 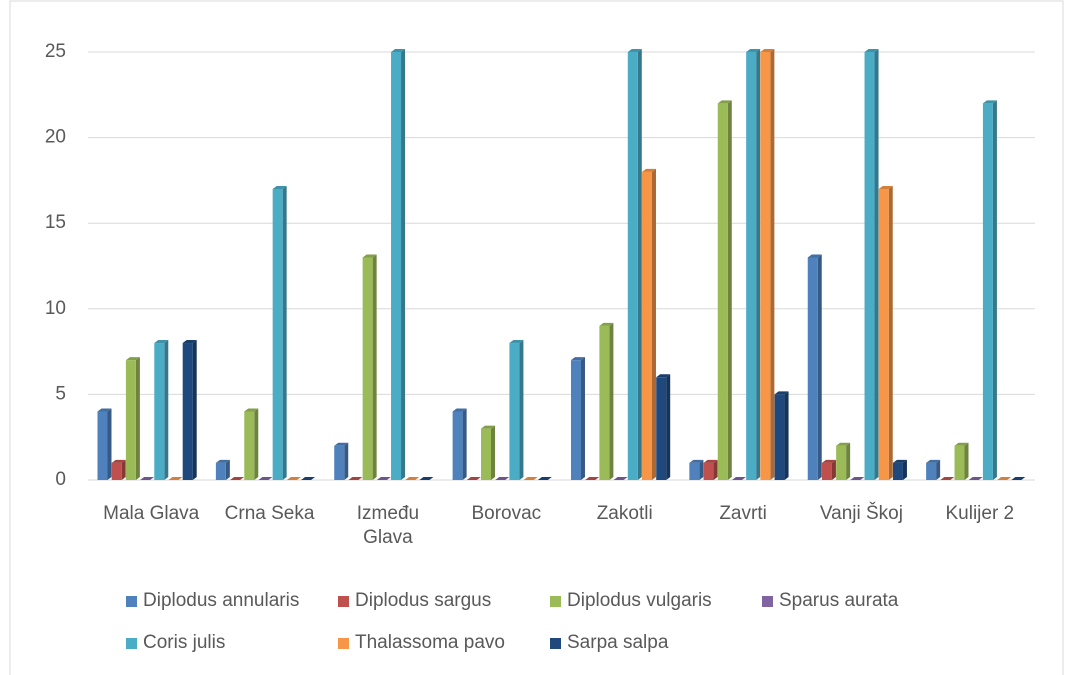 What do you see at coordinates (656, 601) in the screenshot?
I see `legend-item: Diplodus vulgaris` at bounding box center [656, 601].